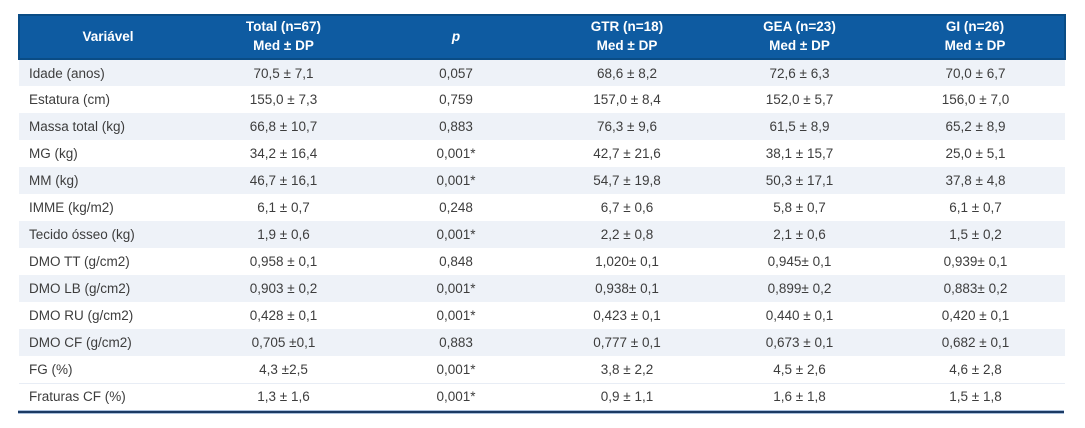 The image size is (1085, 428). Describe the element at coordinates (799, 153) in the screenshot. I see `cell-gea: 38,1 ± 15,7` at that location.